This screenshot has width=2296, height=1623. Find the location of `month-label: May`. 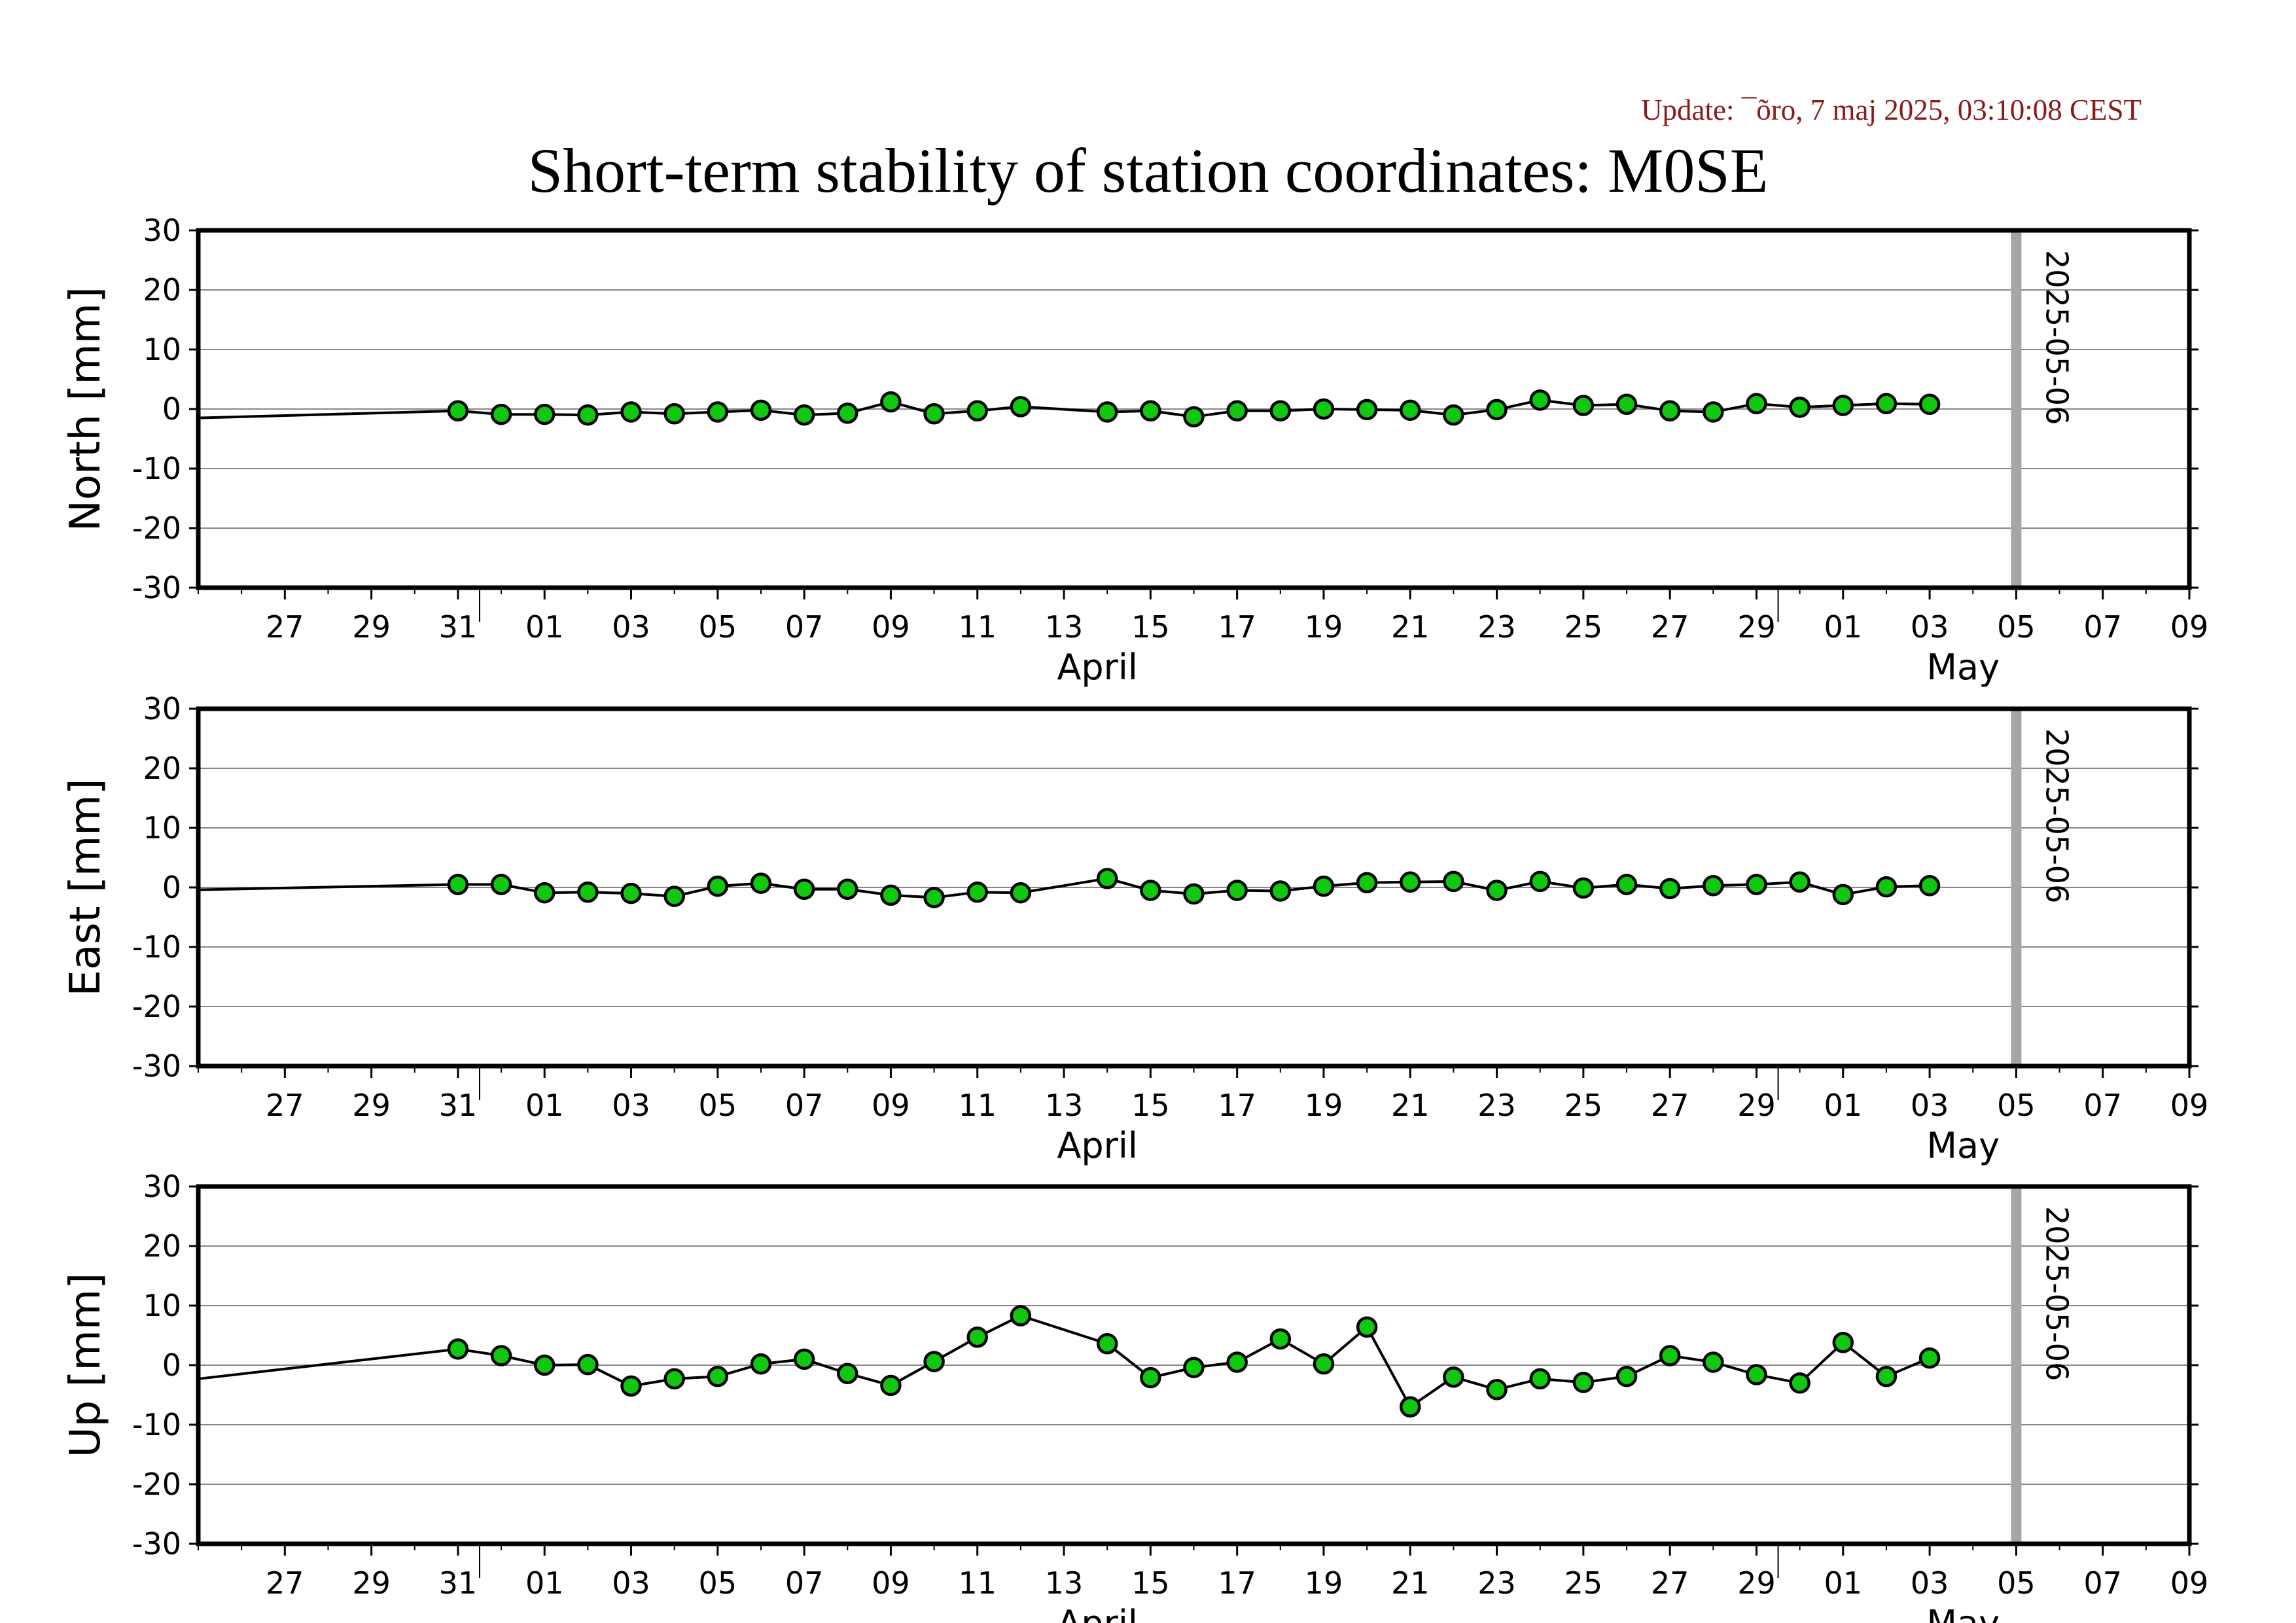

month-label: May is located at coordinates (1963, 1613).